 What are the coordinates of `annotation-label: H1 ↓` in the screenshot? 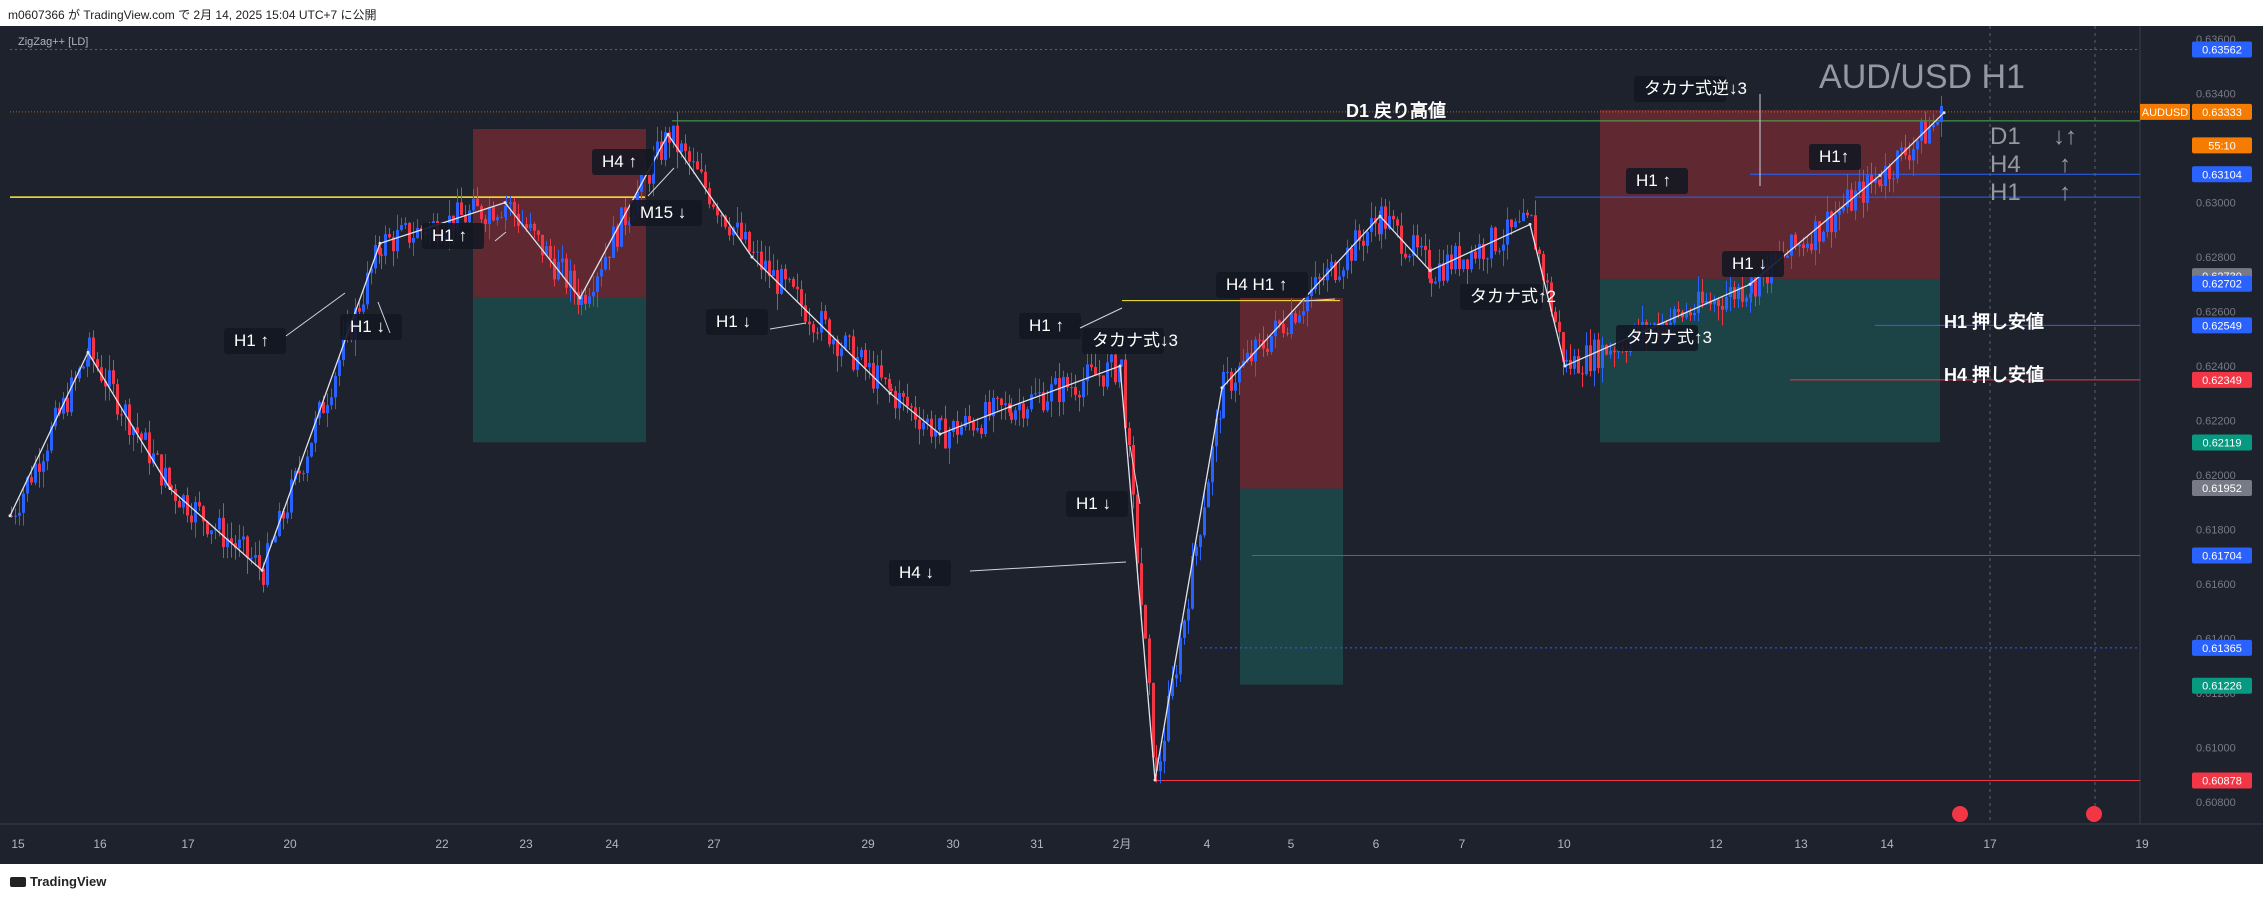 It's located at (1093, 503).